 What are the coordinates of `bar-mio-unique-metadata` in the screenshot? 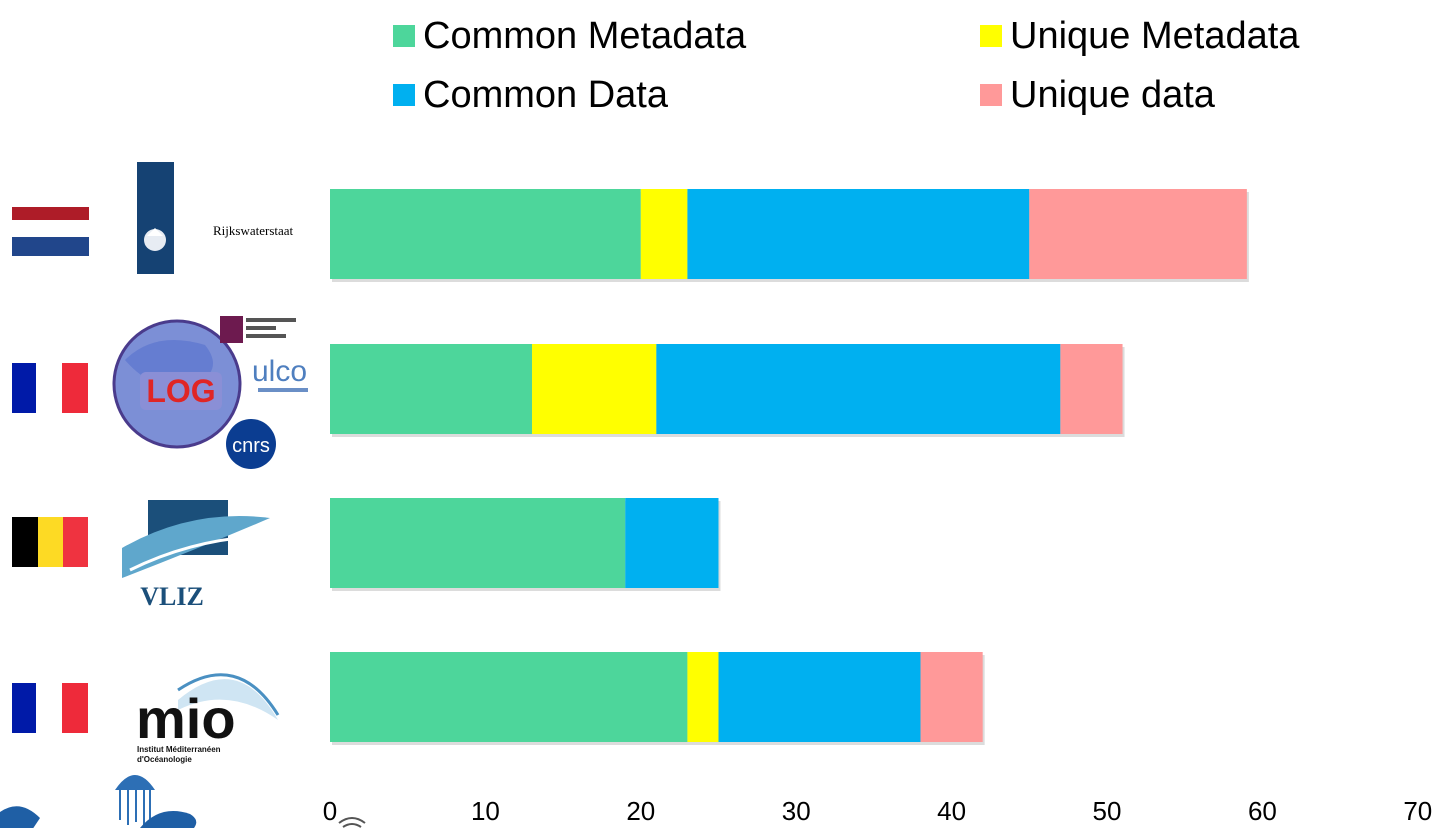 It's located at (703, 697).